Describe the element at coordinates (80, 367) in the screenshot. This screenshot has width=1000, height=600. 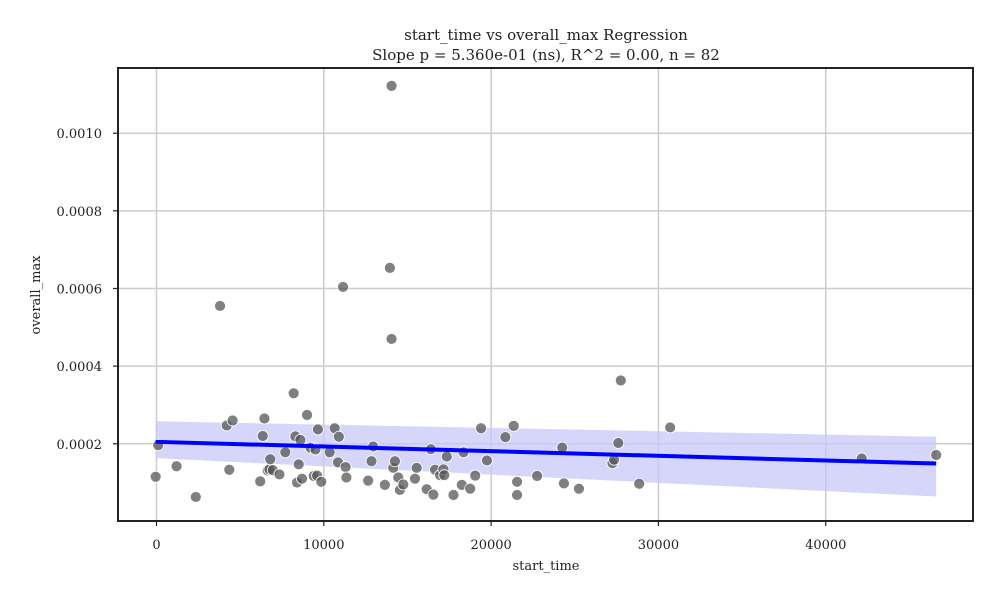
I see `y-tick-label: 0.0004` at that location.